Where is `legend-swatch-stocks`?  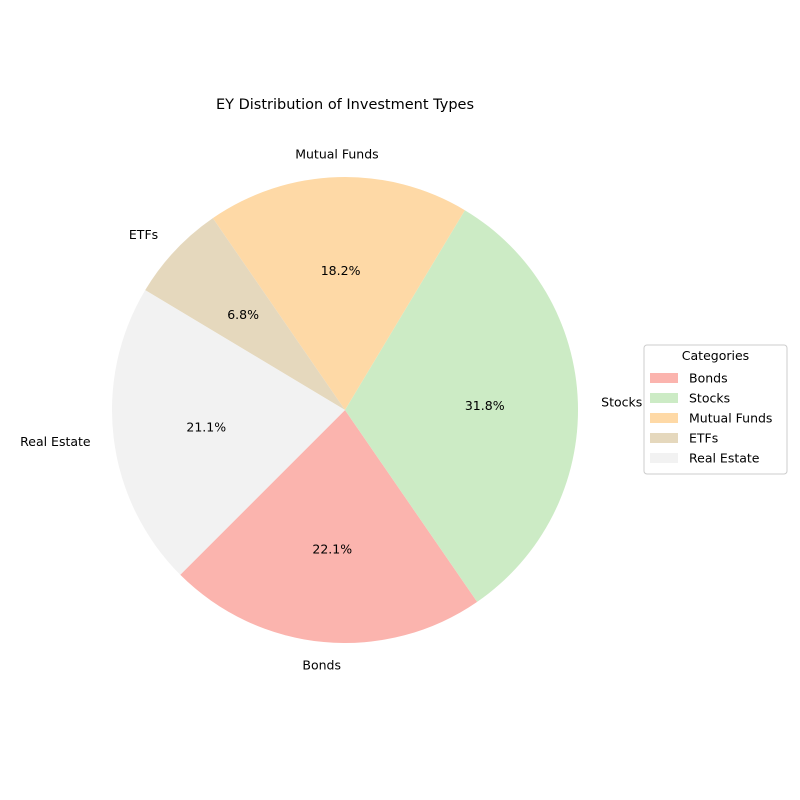 legend-swatch-stocks is located at coordinates (664, 398).